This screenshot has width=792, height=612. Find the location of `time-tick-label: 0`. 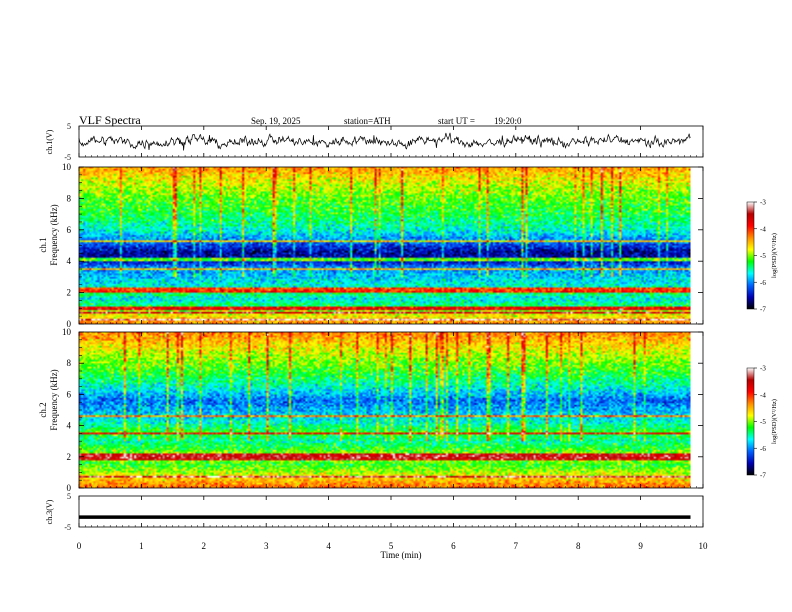

time-tick-label: 0 is located at coordinates (79, 546).